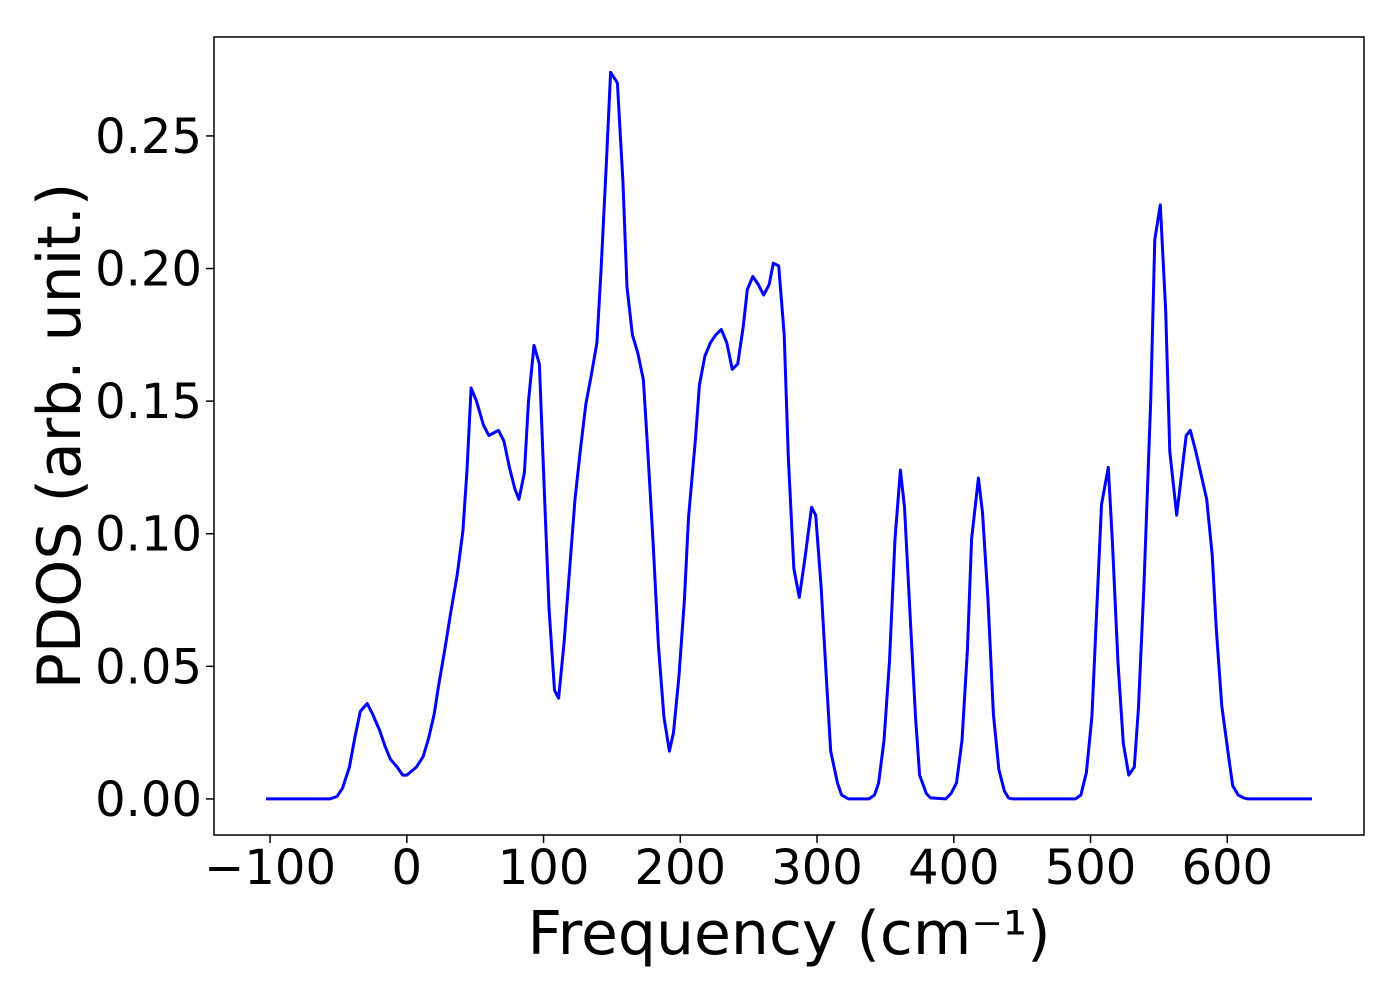  Describe the element at coordinates (148, 402) in the screenshot. I see `y-tick-label: 0.15` at that location.